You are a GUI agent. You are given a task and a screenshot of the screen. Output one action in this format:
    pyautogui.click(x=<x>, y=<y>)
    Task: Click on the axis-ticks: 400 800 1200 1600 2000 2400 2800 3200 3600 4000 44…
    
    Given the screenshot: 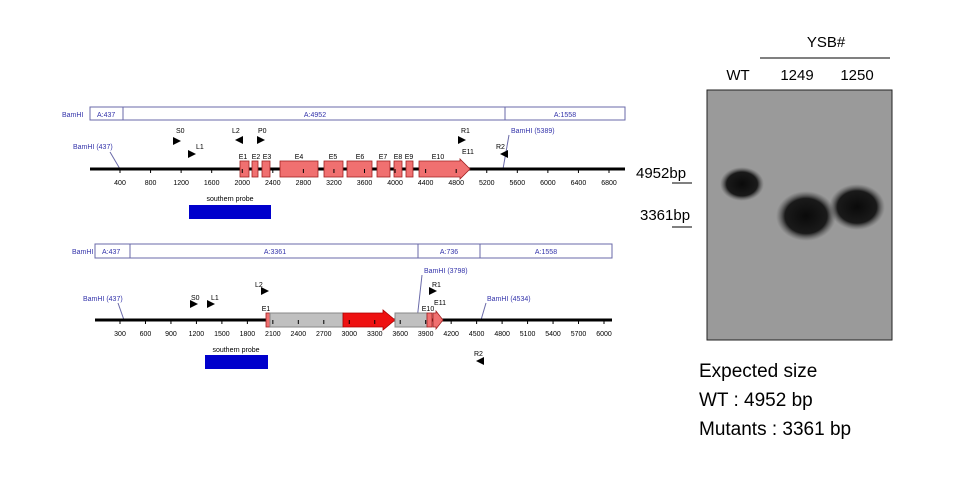 What is the action you would take?
    pyautogui.click(x=365, y=178)
    